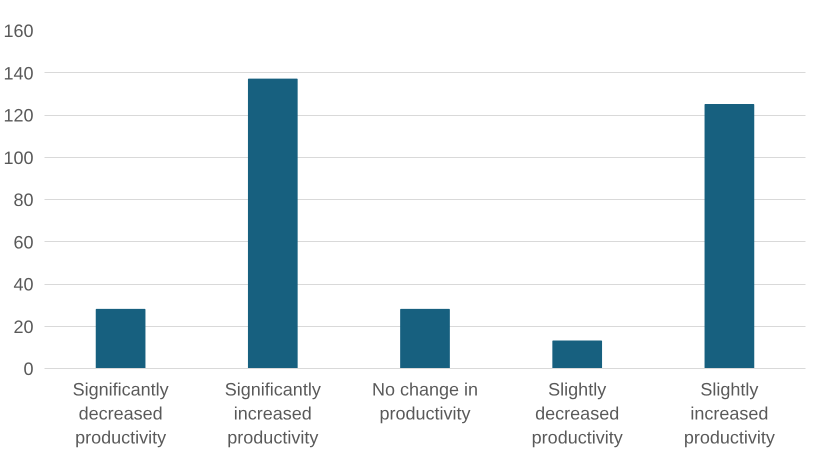 Image resolution: width=828 pixels, height=456 pixels. Describe the element at coordinates (23, 326) in the screenshot. I see `y-tick-label: 20` at that location.